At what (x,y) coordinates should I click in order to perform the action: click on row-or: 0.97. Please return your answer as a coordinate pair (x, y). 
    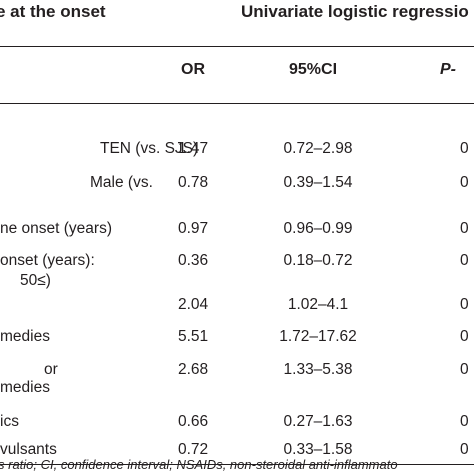
    Looking at the image, I should click on (193, 228).